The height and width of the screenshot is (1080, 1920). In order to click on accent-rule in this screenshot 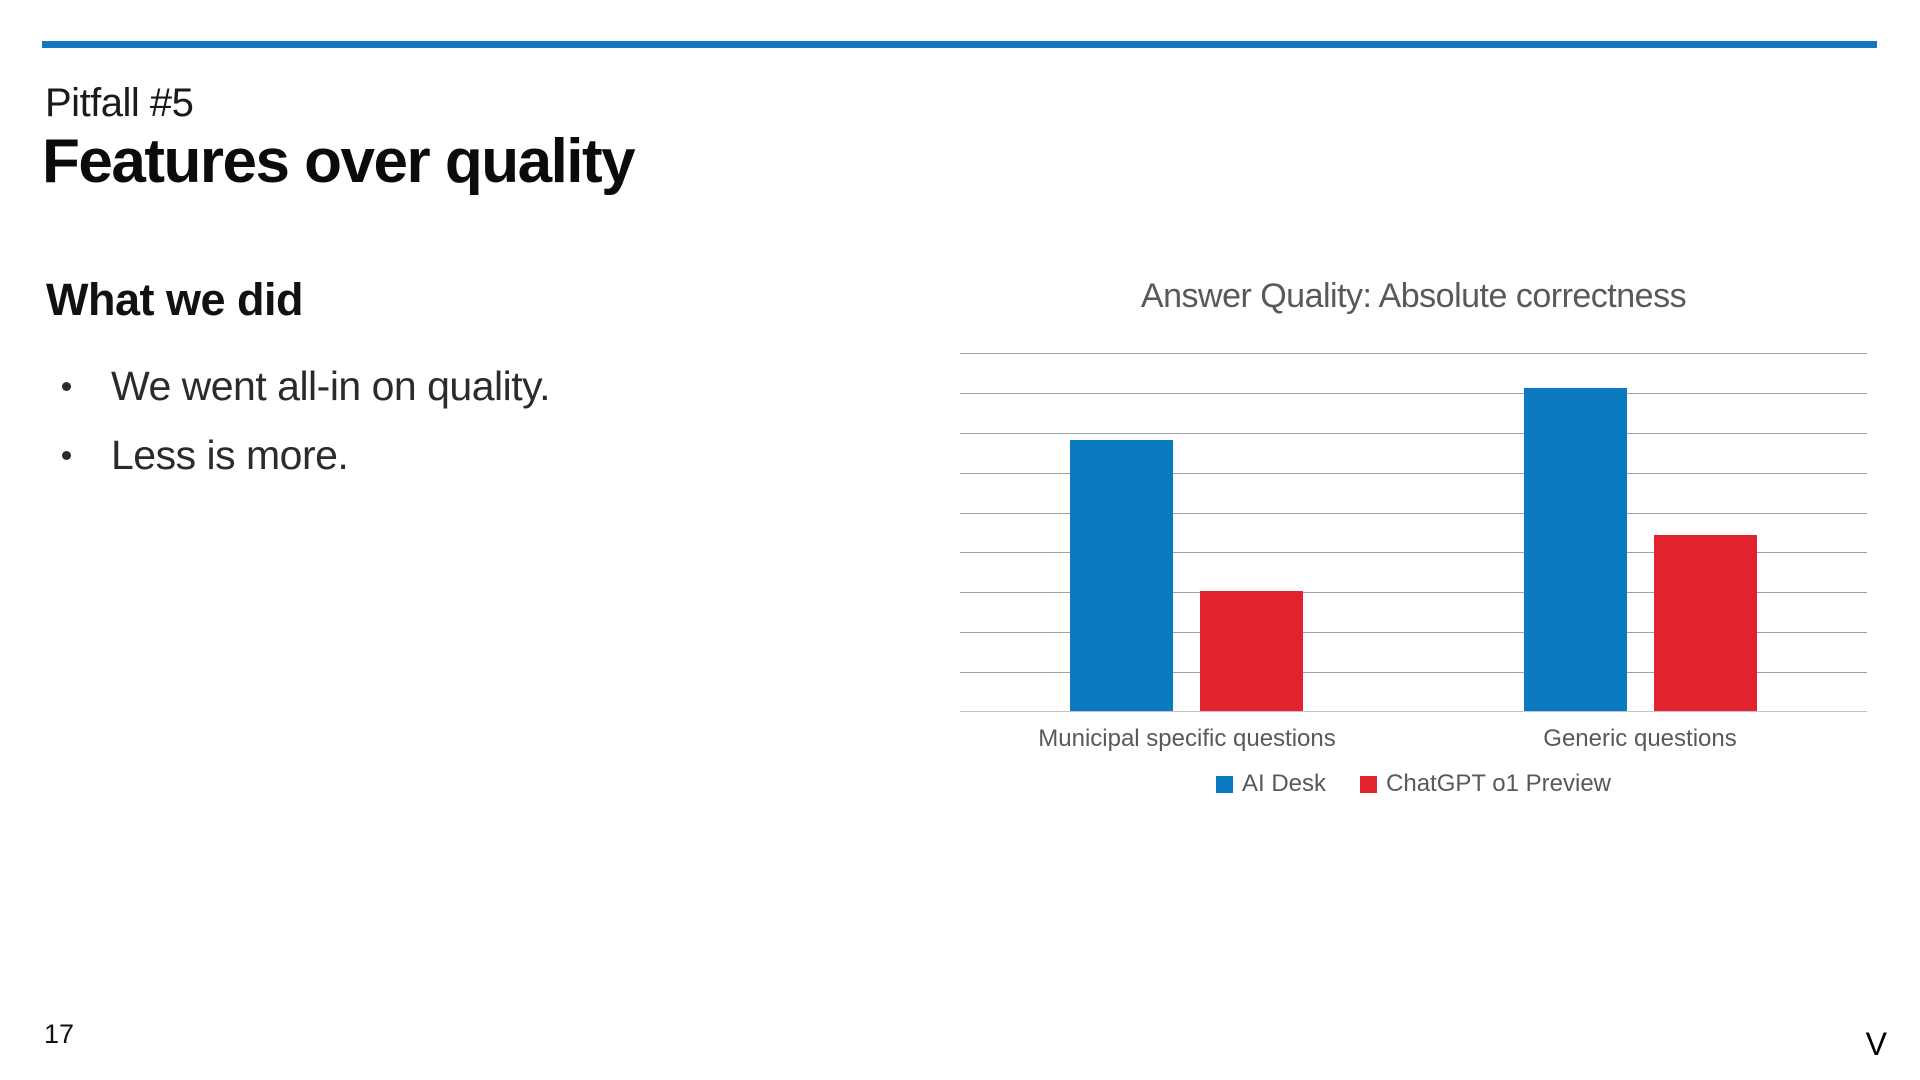, I will do `click(959, 44)`.